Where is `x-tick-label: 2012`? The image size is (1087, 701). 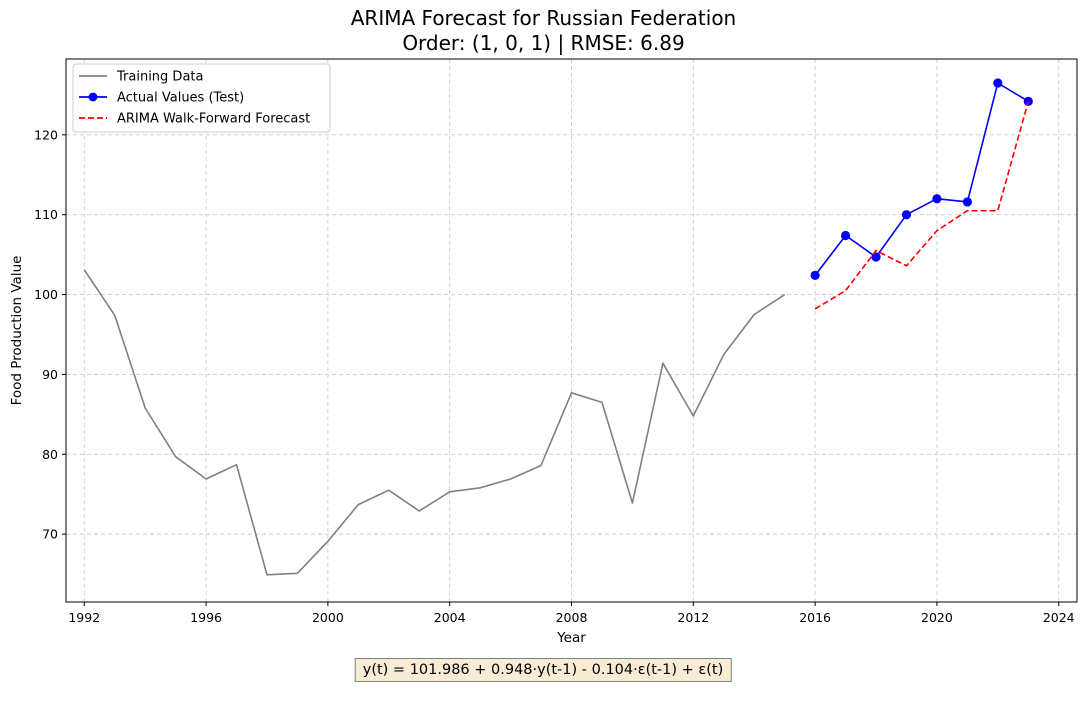 x-tick-label: 2012 is located at coordinates (693, 617).